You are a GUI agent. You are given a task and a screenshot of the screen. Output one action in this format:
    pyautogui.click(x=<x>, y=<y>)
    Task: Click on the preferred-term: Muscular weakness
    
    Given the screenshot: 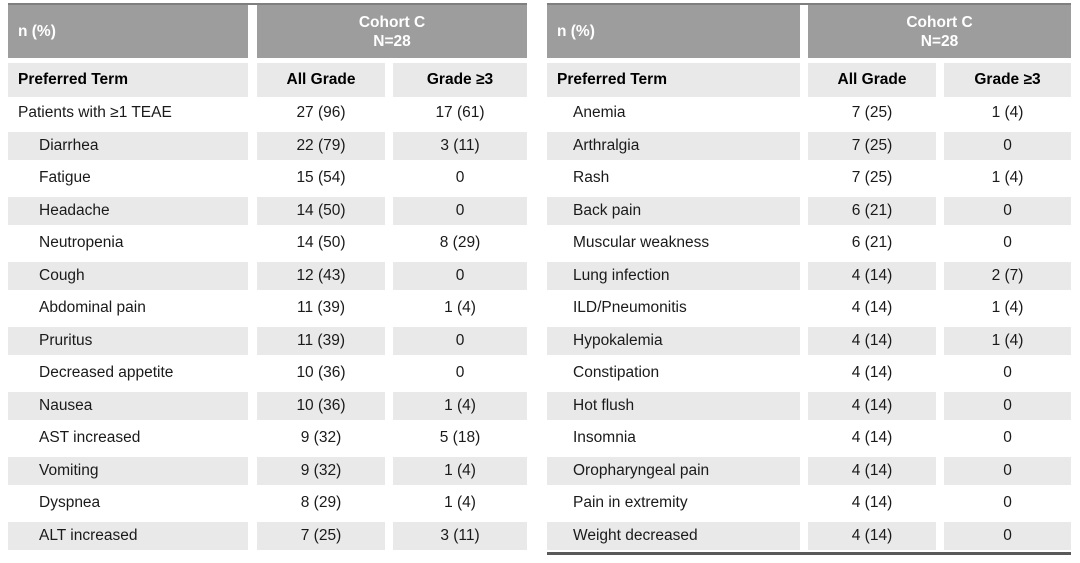 What is the action you would take?
    pyautogui.click(x=641, y=243)
    